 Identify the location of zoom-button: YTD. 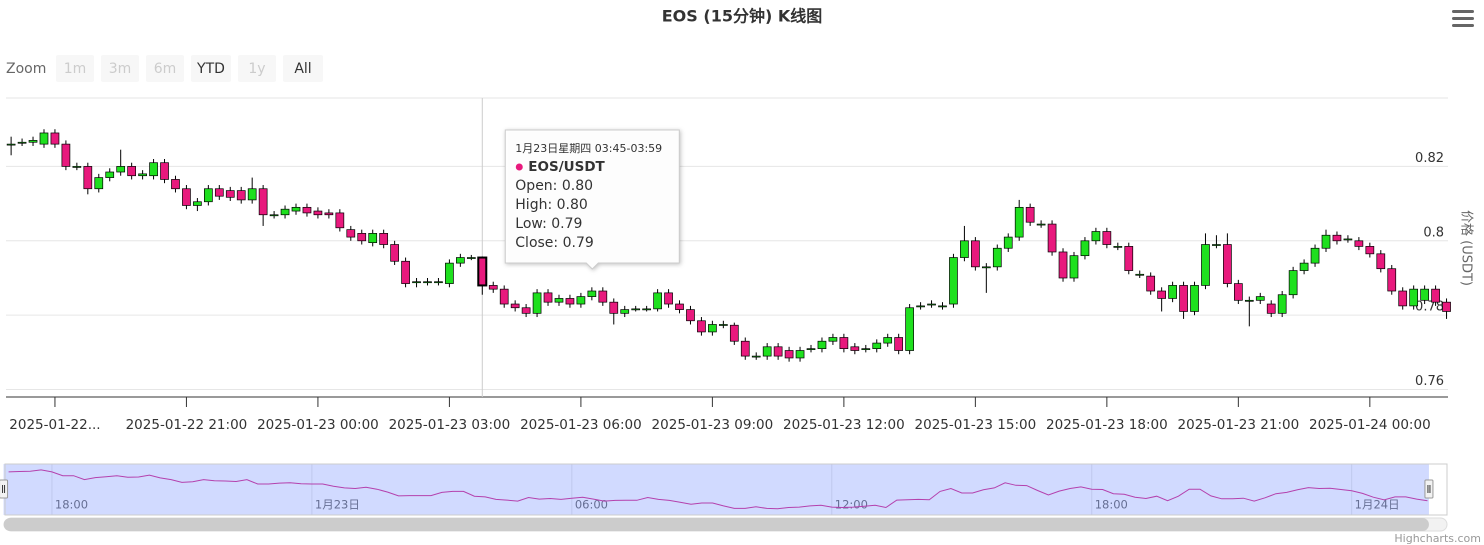
(211, 68).